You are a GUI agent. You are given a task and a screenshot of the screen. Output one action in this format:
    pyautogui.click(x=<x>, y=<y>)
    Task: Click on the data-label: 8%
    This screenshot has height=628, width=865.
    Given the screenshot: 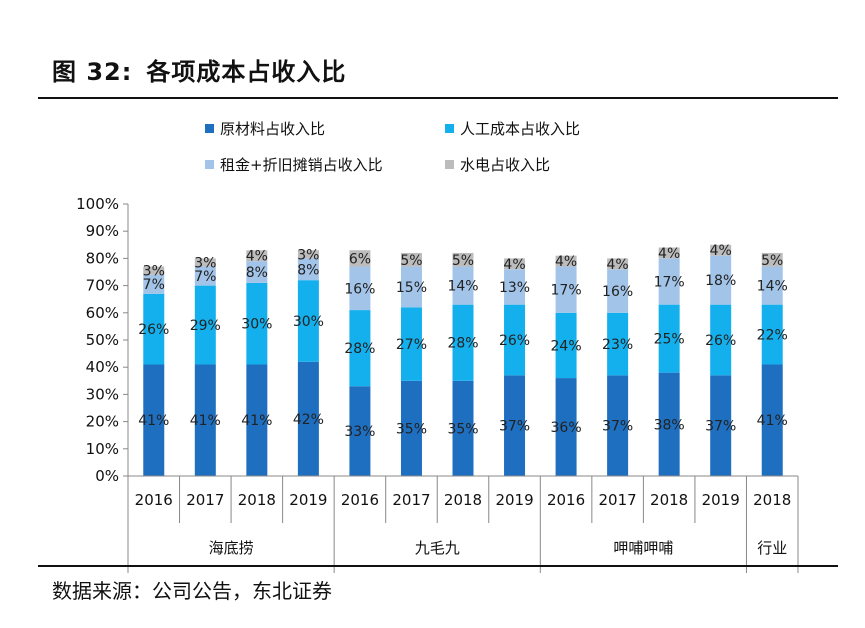 What is the action you would take?
    pyautogui.click(x=308, y=270)
    